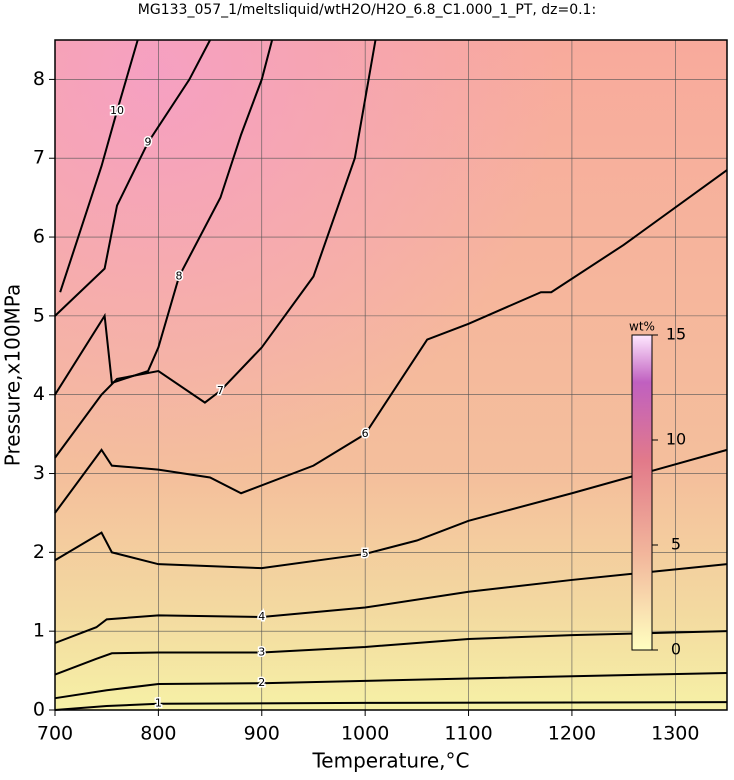 This screenshot has width=734, height=780. What do you see at coordinates (676, 439) in the screenshot?
I see `colorbar-tick-label: 10` at bounding box center [676, 439].